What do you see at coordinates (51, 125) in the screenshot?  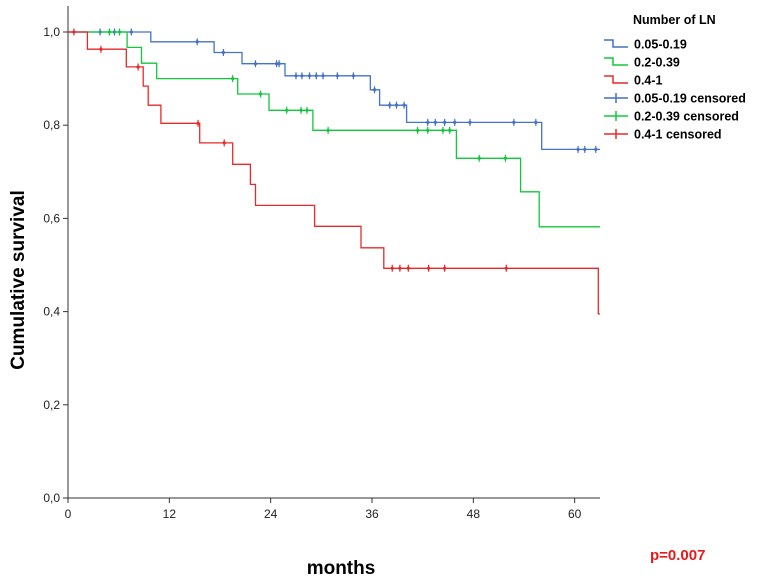 I see `y-tick-label: 0,8` at bounding box center [51, 125].